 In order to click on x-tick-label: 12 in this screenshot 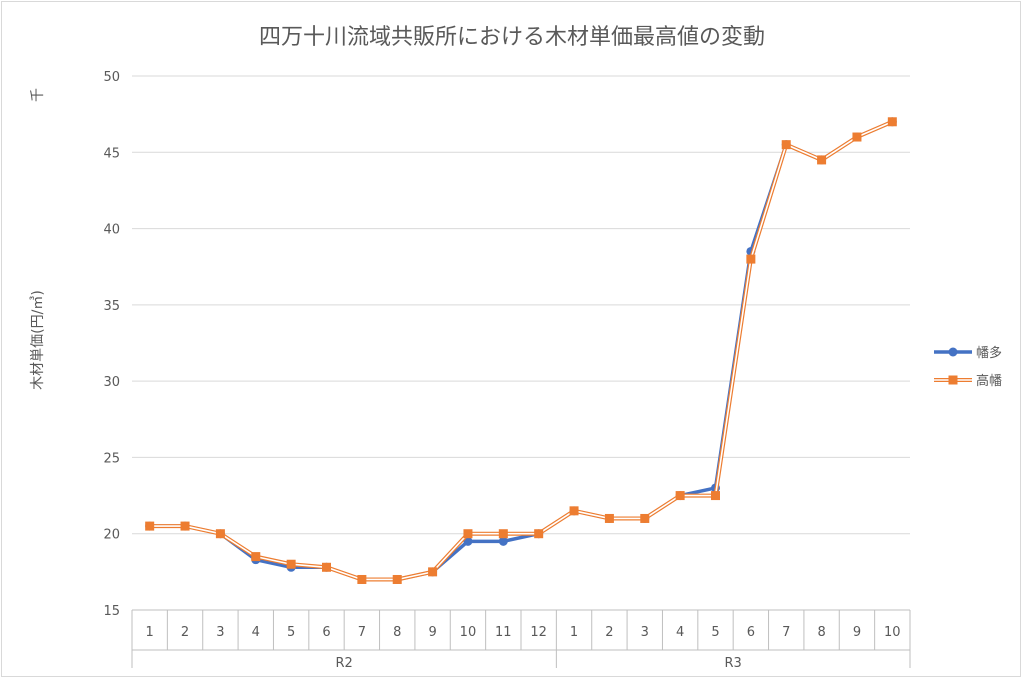, I will do `click(538, 632)`.